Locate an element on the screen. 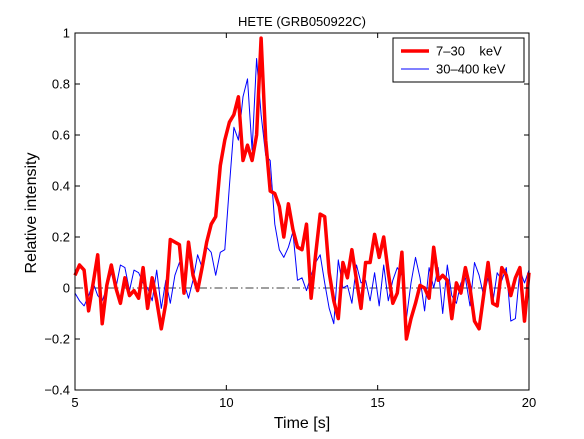 The width and height of the screenshot is (584, 439). y-tick-label: 0 is located at coordinates (66, 288).